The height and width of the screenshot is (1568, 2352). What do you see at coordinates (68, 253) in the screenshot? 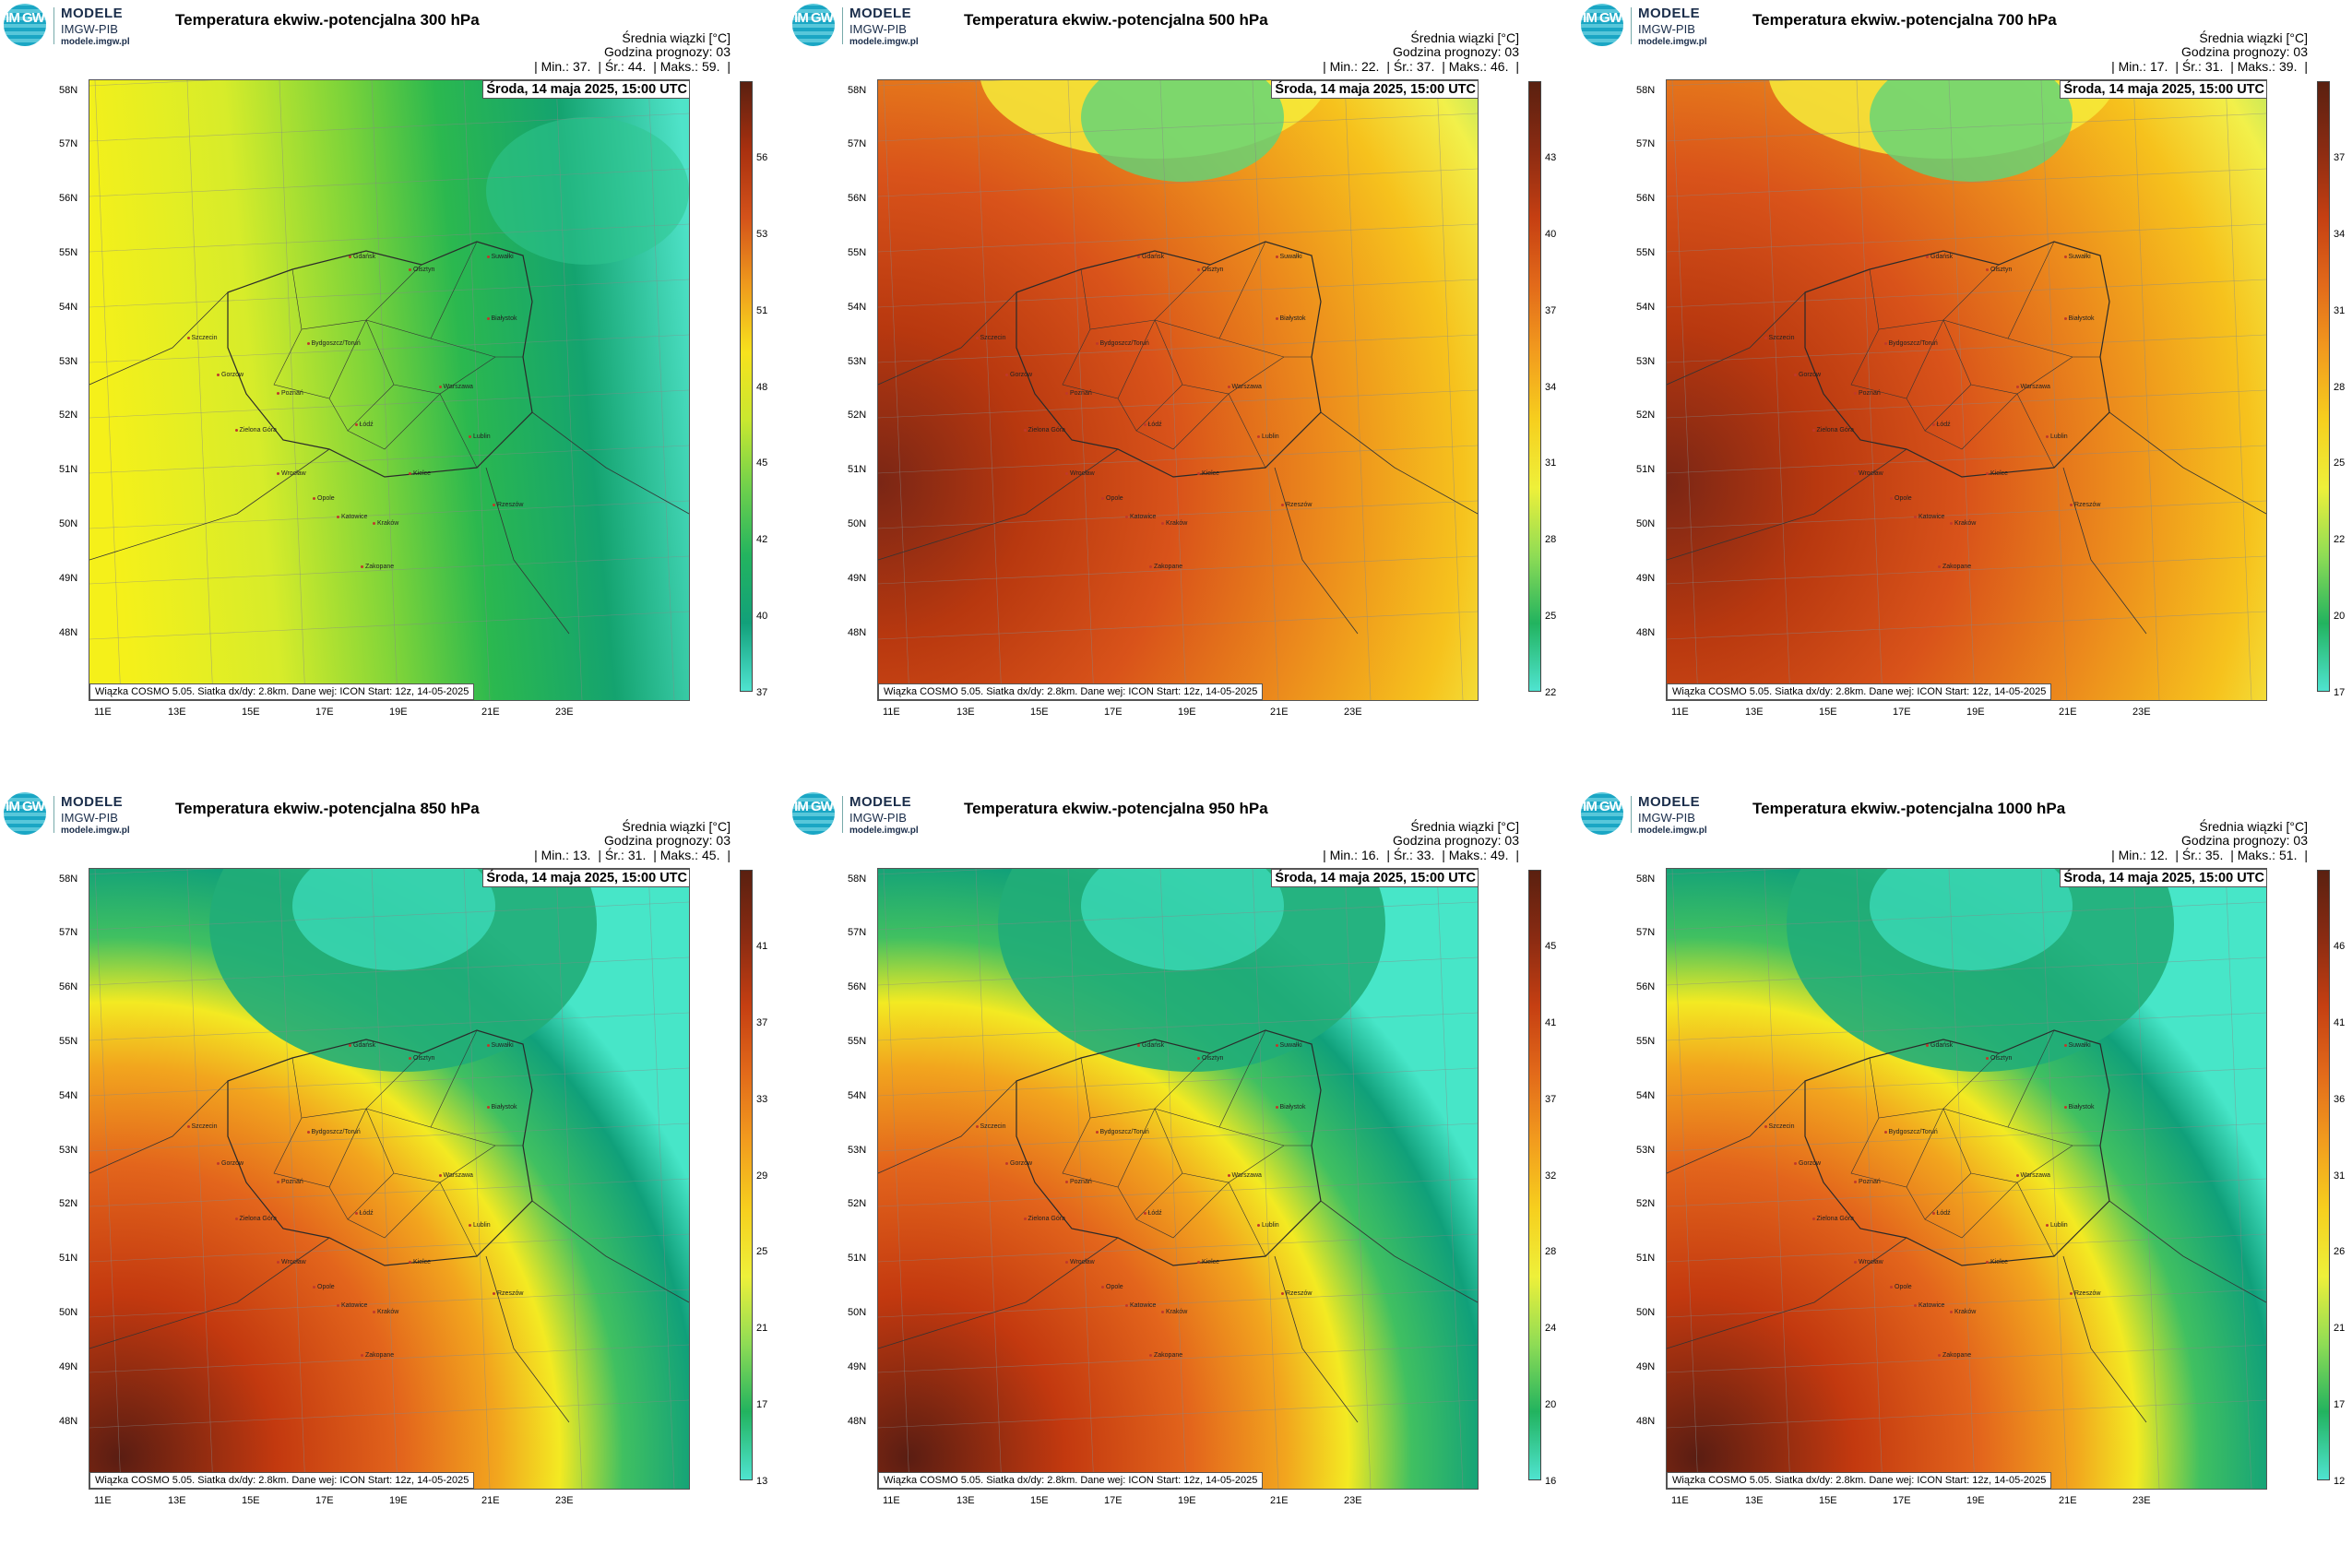
I see `latitude-label: 55N` at bounding box center [68, 253].